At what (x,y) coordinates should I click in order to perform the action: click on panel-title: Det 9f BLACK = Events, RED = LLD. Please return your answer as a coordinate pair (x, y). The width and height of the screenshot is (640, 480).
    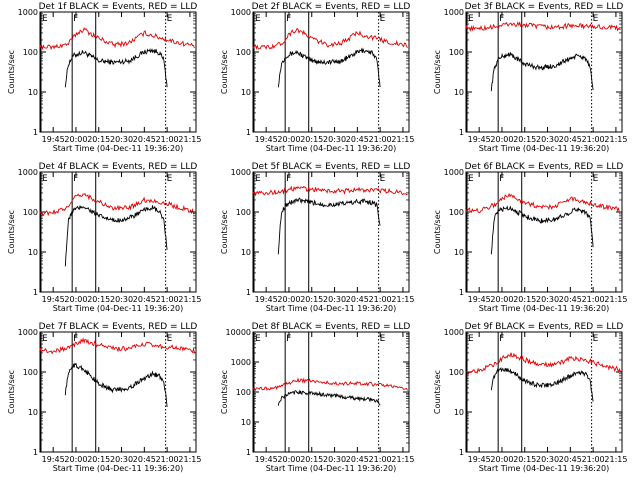
    Looking at the image, I should click on (544, 327).